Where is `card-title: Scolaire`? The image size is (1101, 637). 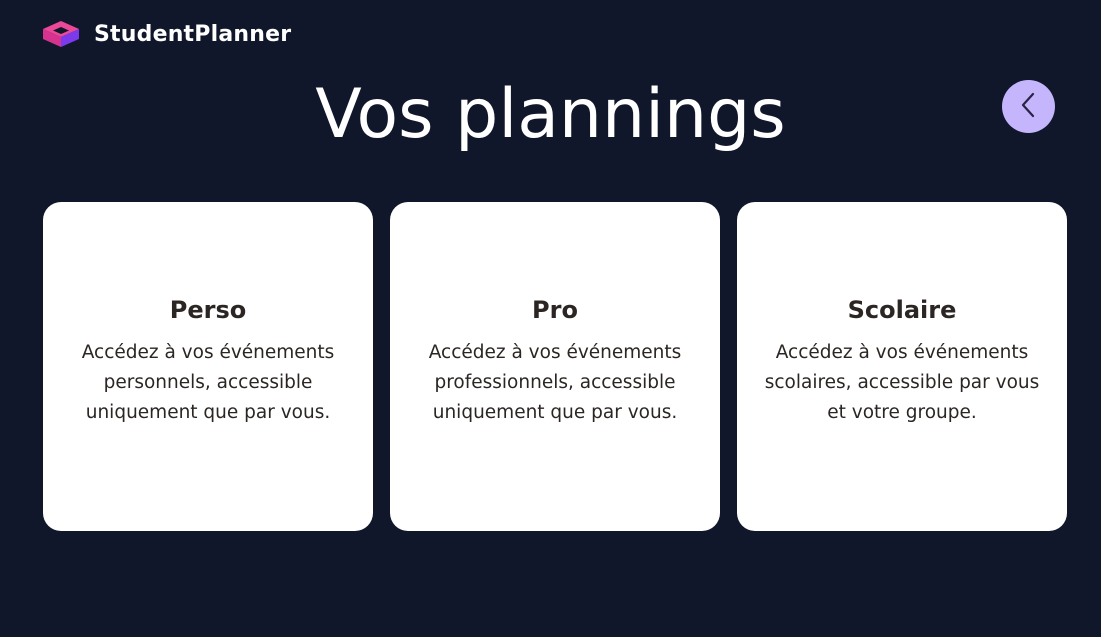
card-title: Scolaire is located at coordinates (902, 309).